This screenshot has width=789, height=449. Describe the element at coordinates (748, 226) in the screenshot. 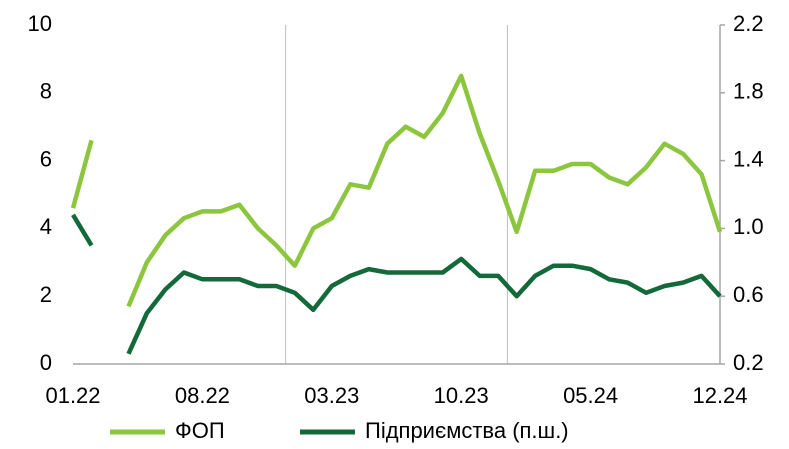

I see `y2-tick-label: 1.0` at that location.